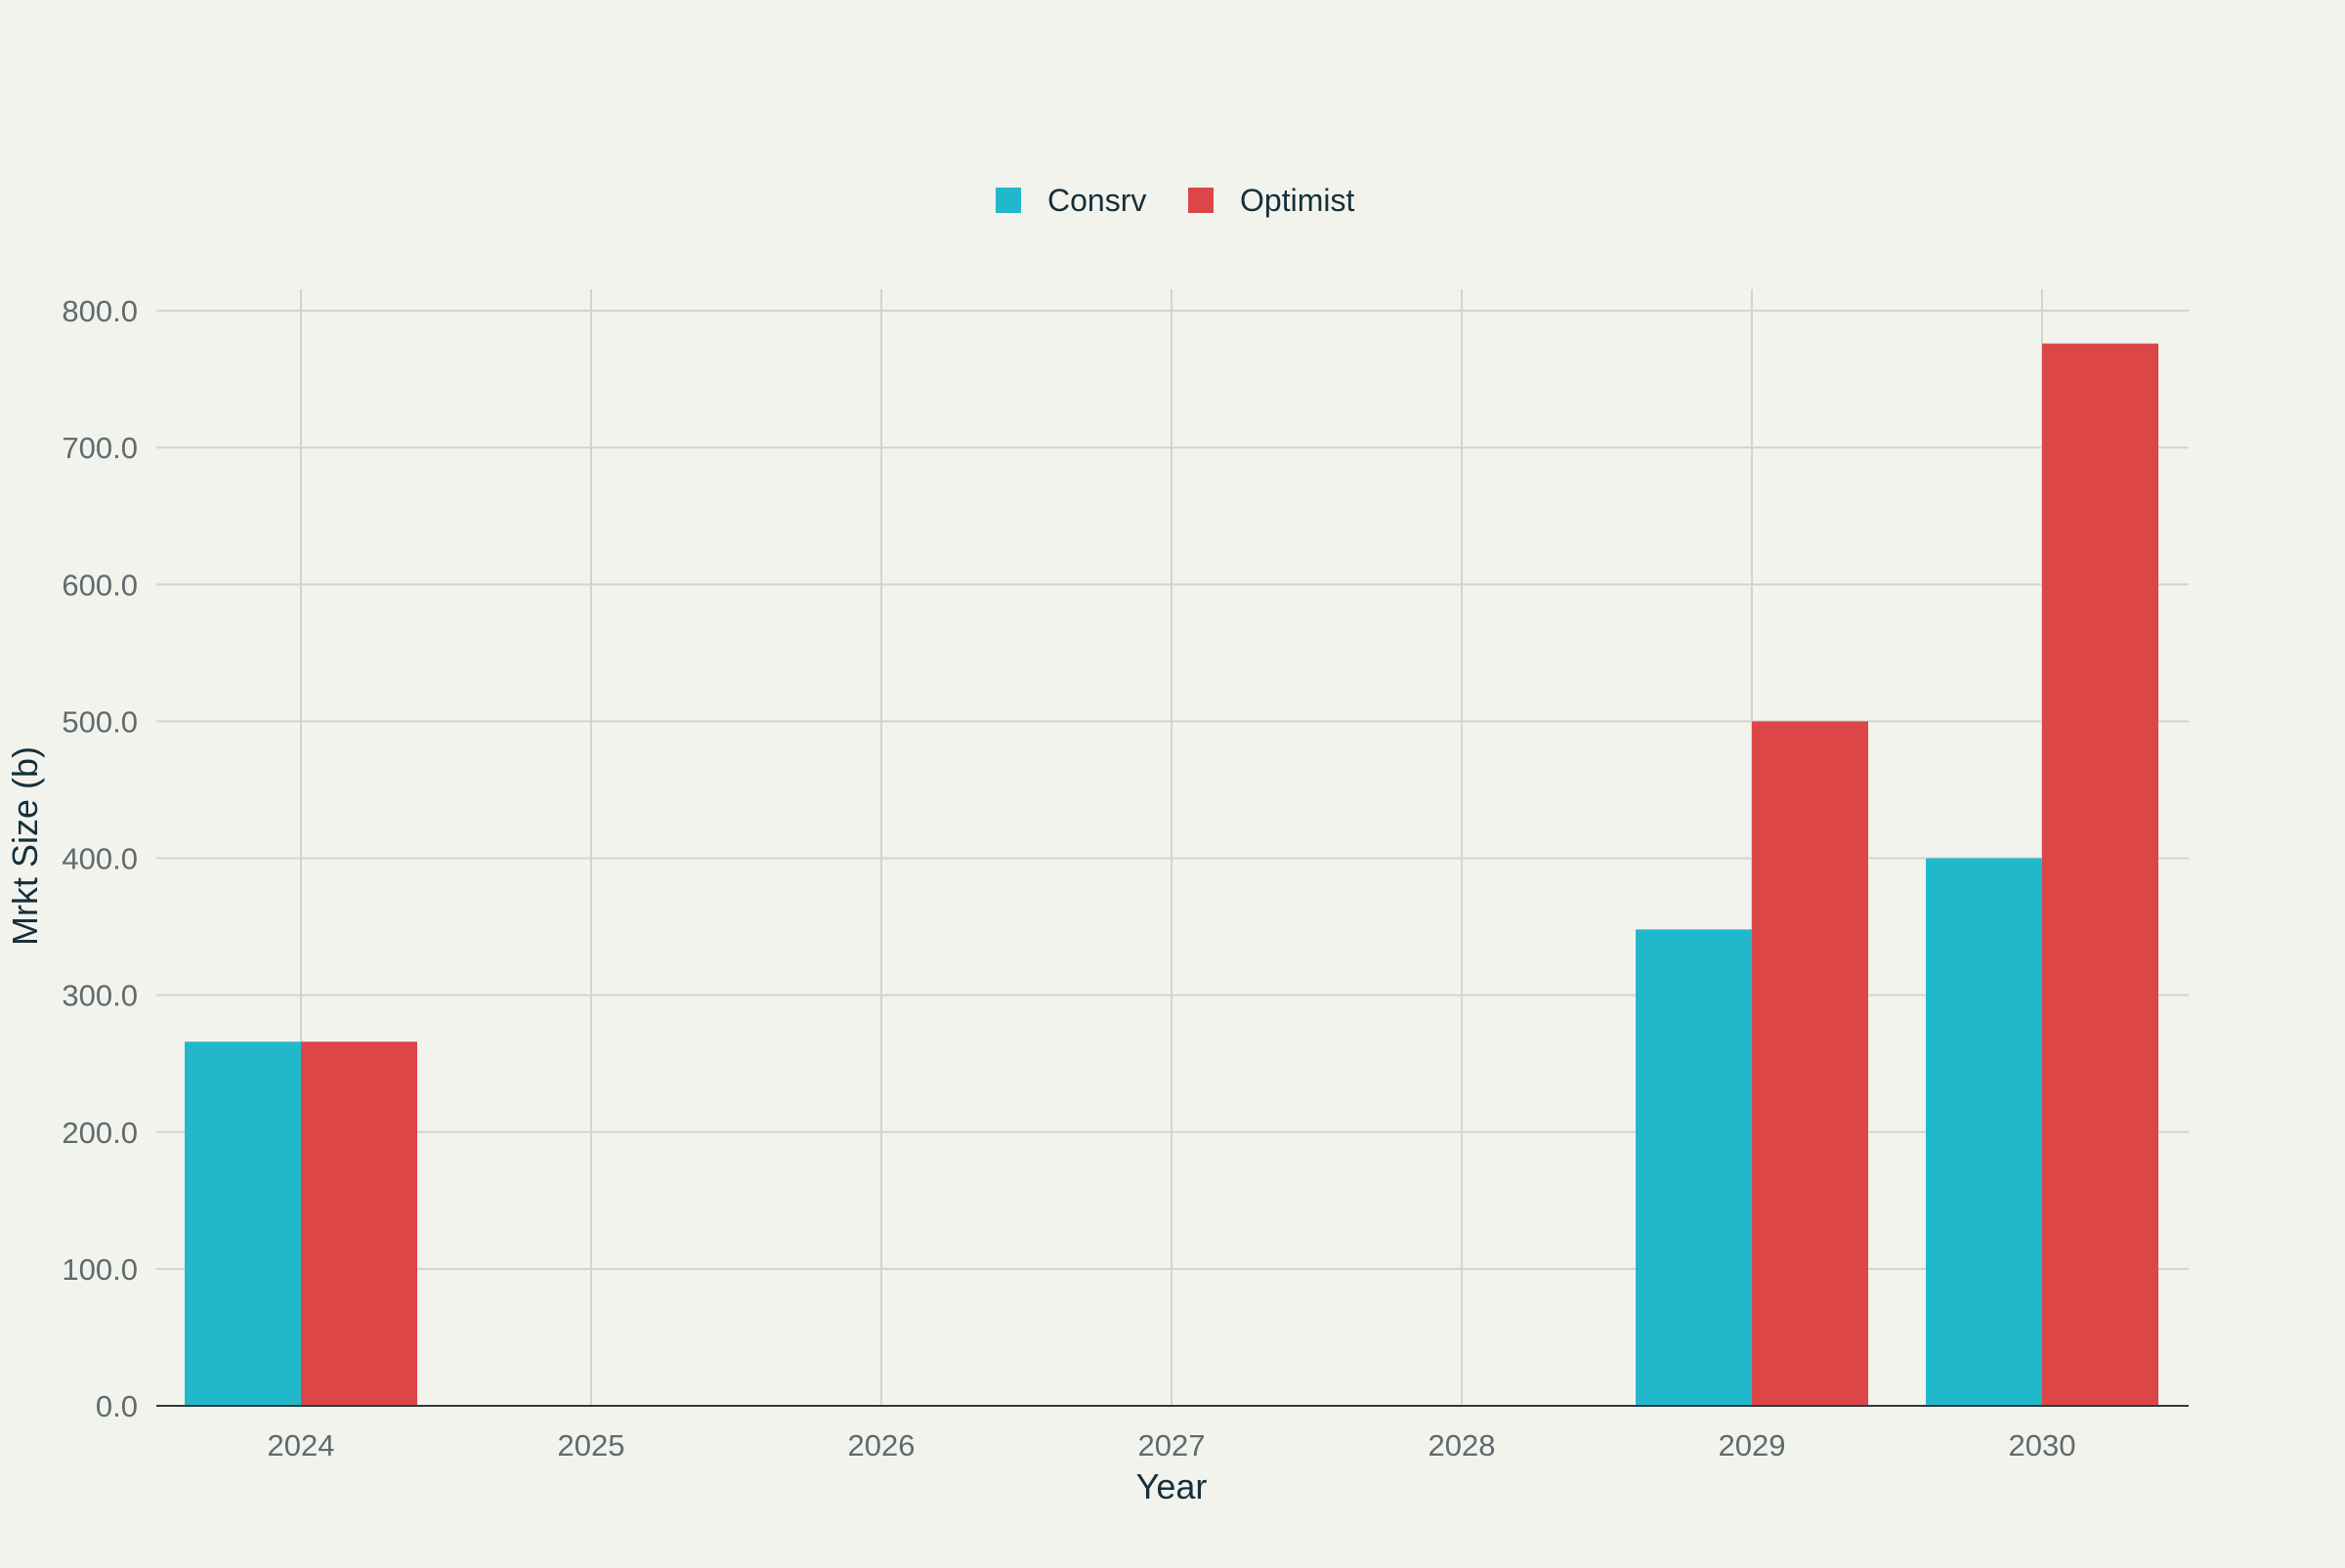 This screenshot has width=2345, height=1568. I want to click on bar-optimist-2024, so click(359, 1223).